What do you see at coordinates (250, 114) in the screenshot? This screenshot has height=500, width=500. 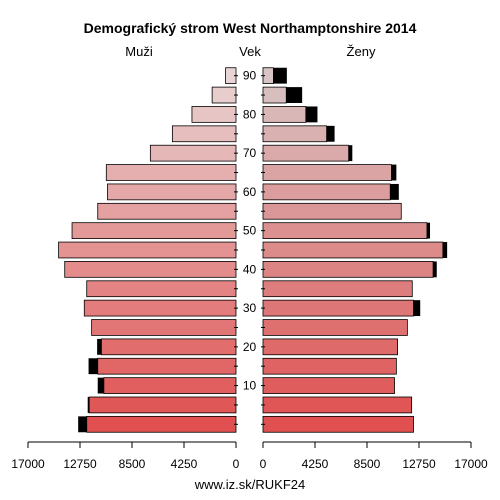 I see `age-tick-label: 80` at bounding box center [250, 114].